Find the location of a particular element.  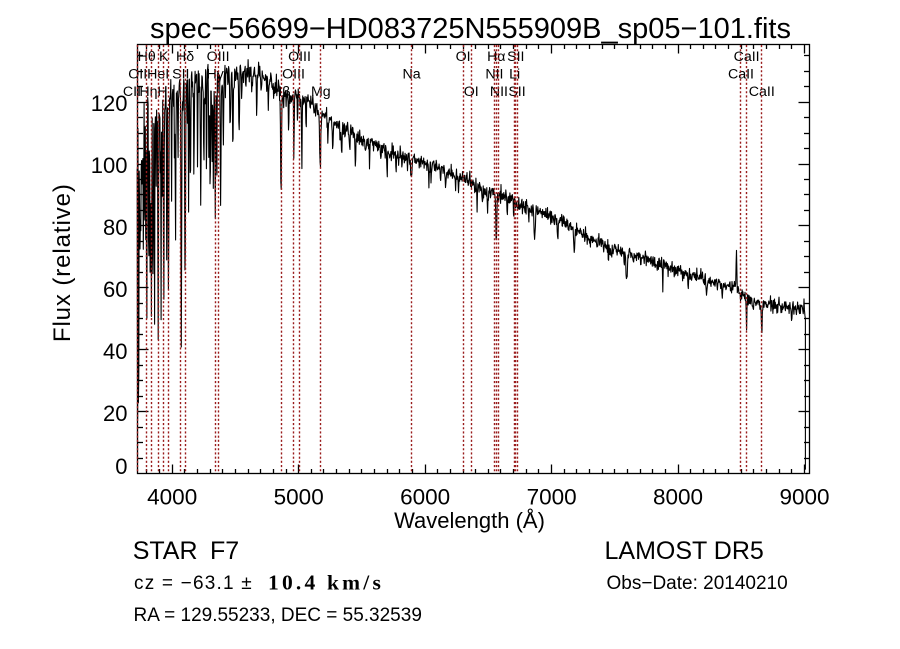

svg-text: H is located at coordinates (162, 92).